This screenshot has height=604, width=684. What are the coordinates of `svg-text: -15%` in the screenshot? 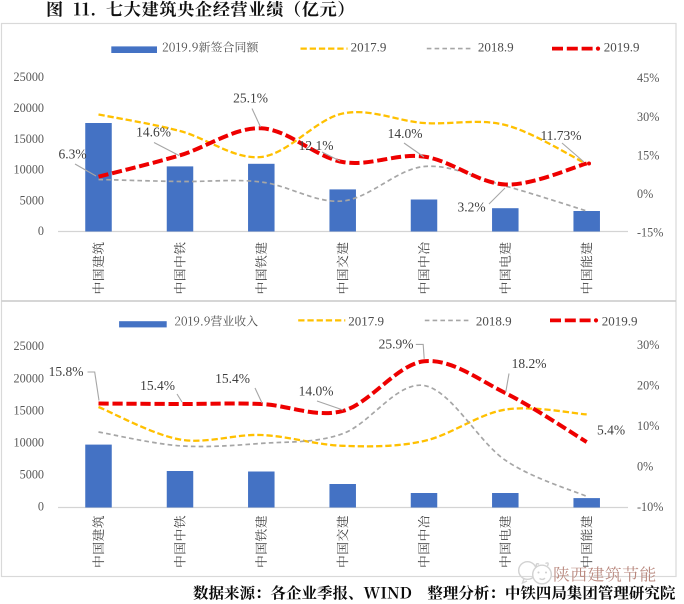 It's located at (650, 233).